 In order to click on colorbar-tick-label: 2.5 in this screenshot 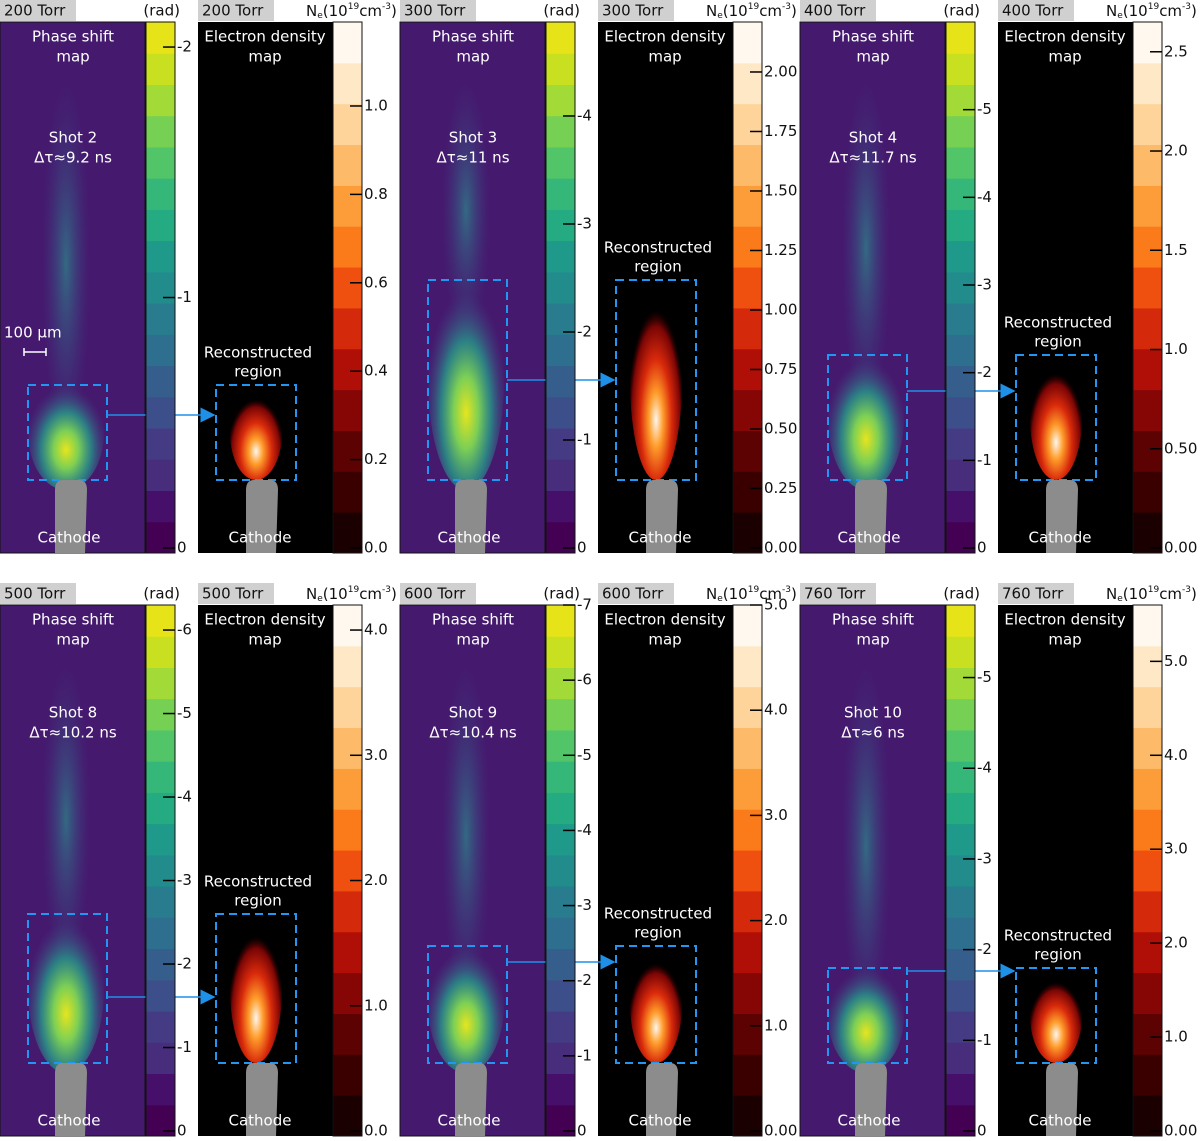, I will do `click(1176, 51)`.